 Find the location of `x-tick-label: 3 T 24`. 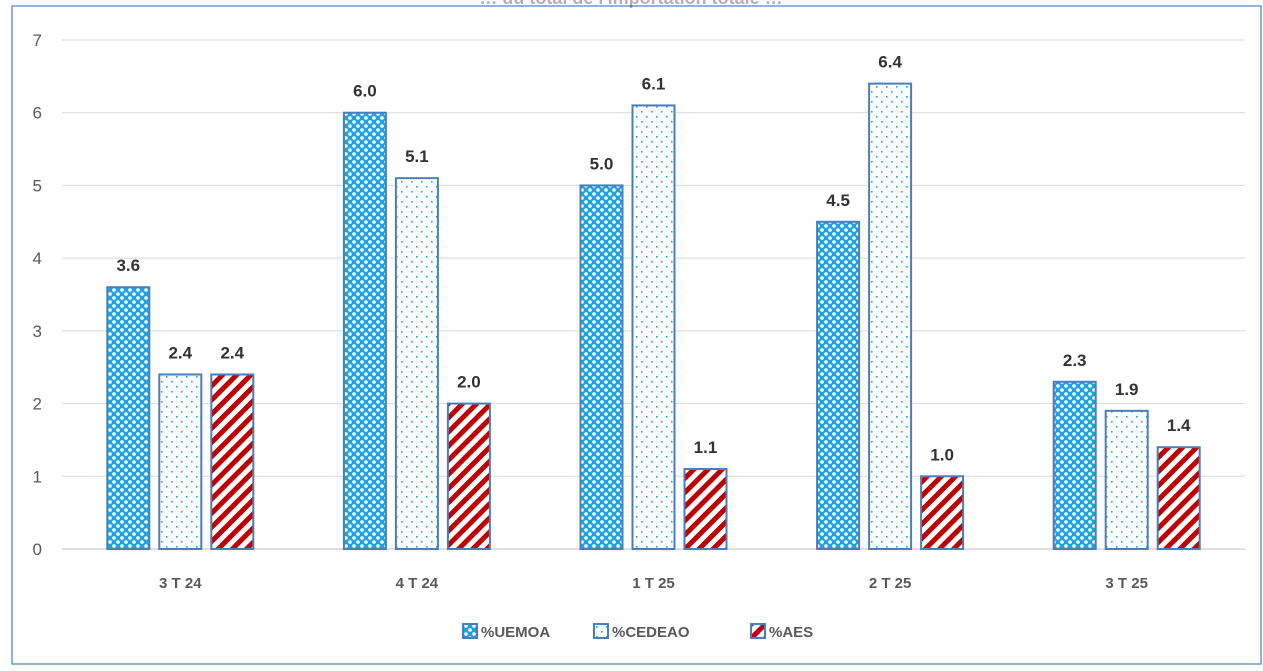

x-tick-label: 3 T 24 is located at coordinates (180, 583).